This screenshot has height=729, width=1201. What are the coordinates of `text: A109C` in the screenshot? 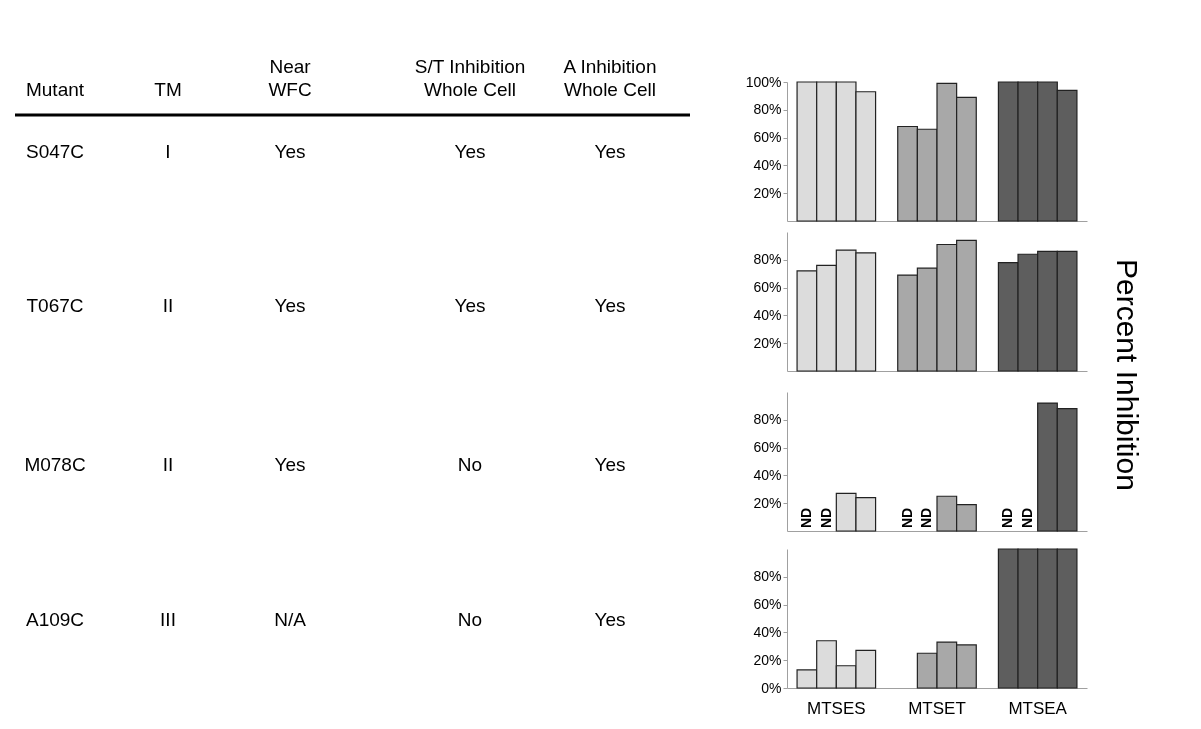 It's located at (55, 619).